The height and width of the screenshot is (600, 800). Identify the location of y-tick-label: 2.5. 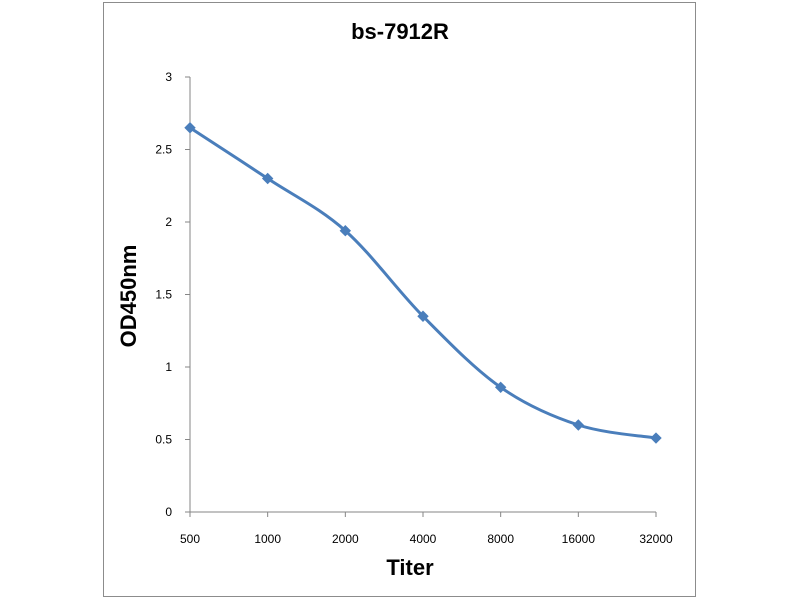
(163, 150).